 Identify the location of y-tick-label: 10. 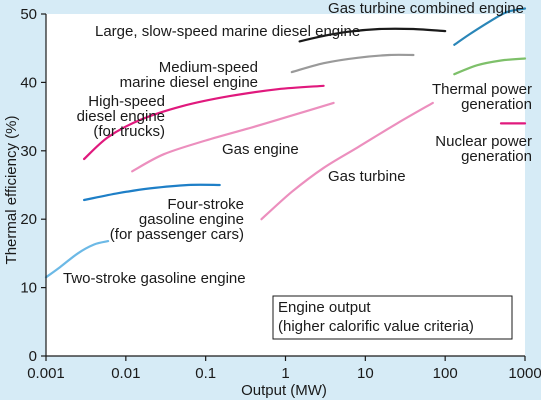
(28, 288).